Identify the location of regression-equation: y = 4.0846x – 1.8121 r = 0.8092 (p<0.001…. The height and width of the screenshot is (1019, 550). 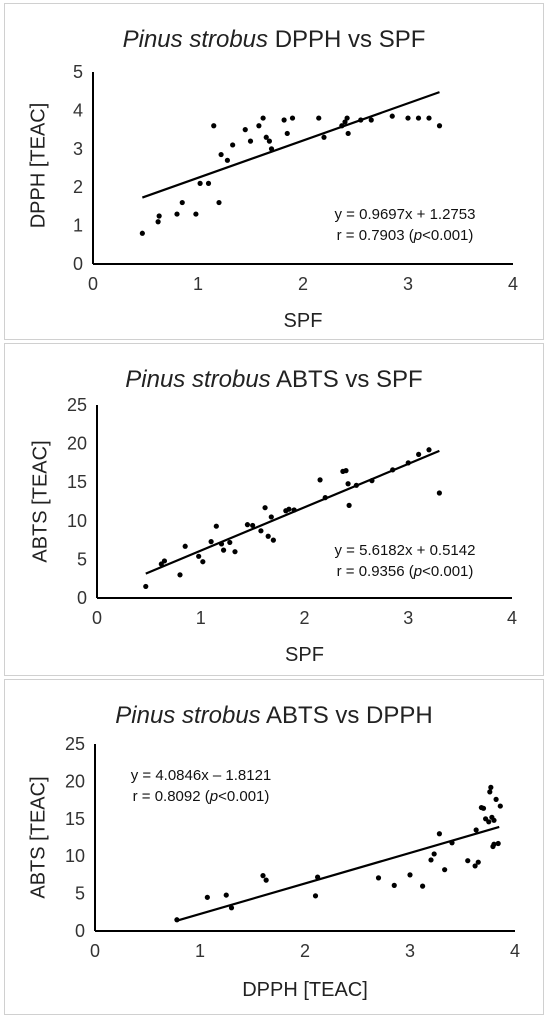
(201, 786).